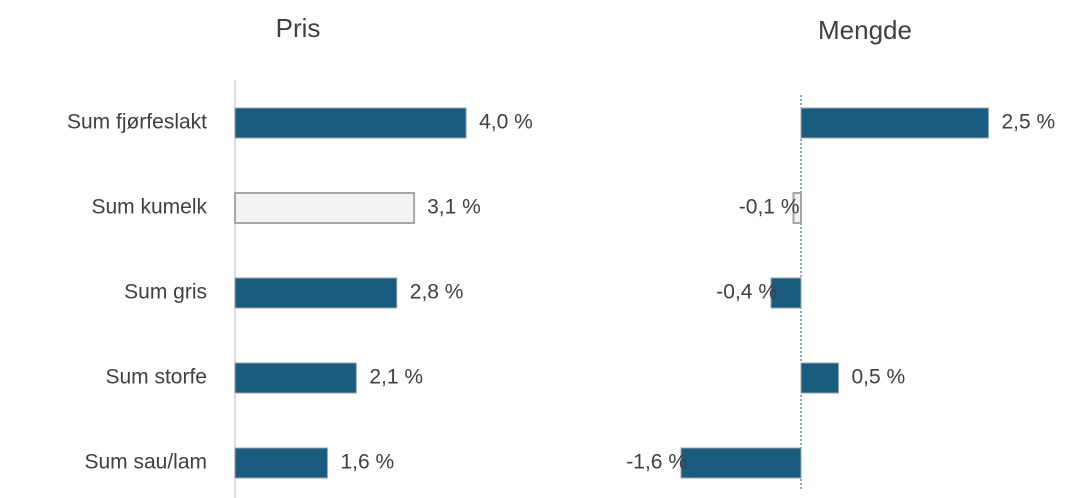 The image size is (1076, 498). Describe the element at coordinates (145, 462) in the screenshot. I see `category-label: Sum sau/lam` at that location.